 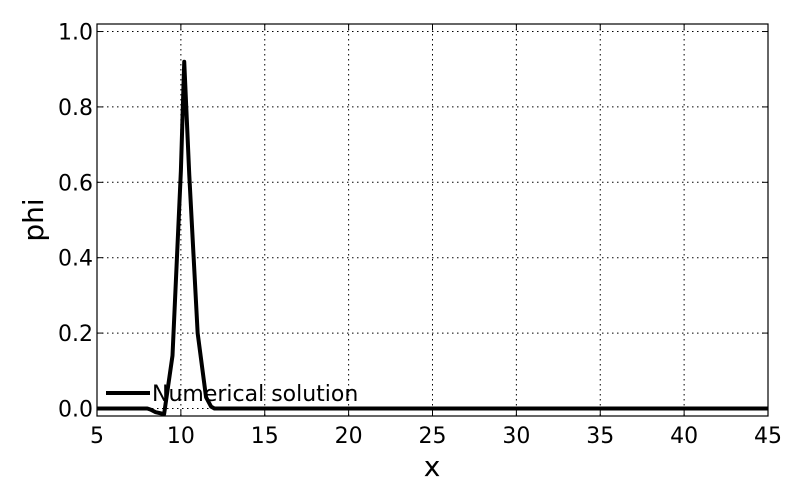 I want to click on legend: Numerical solution, so click(x=232, y=394).